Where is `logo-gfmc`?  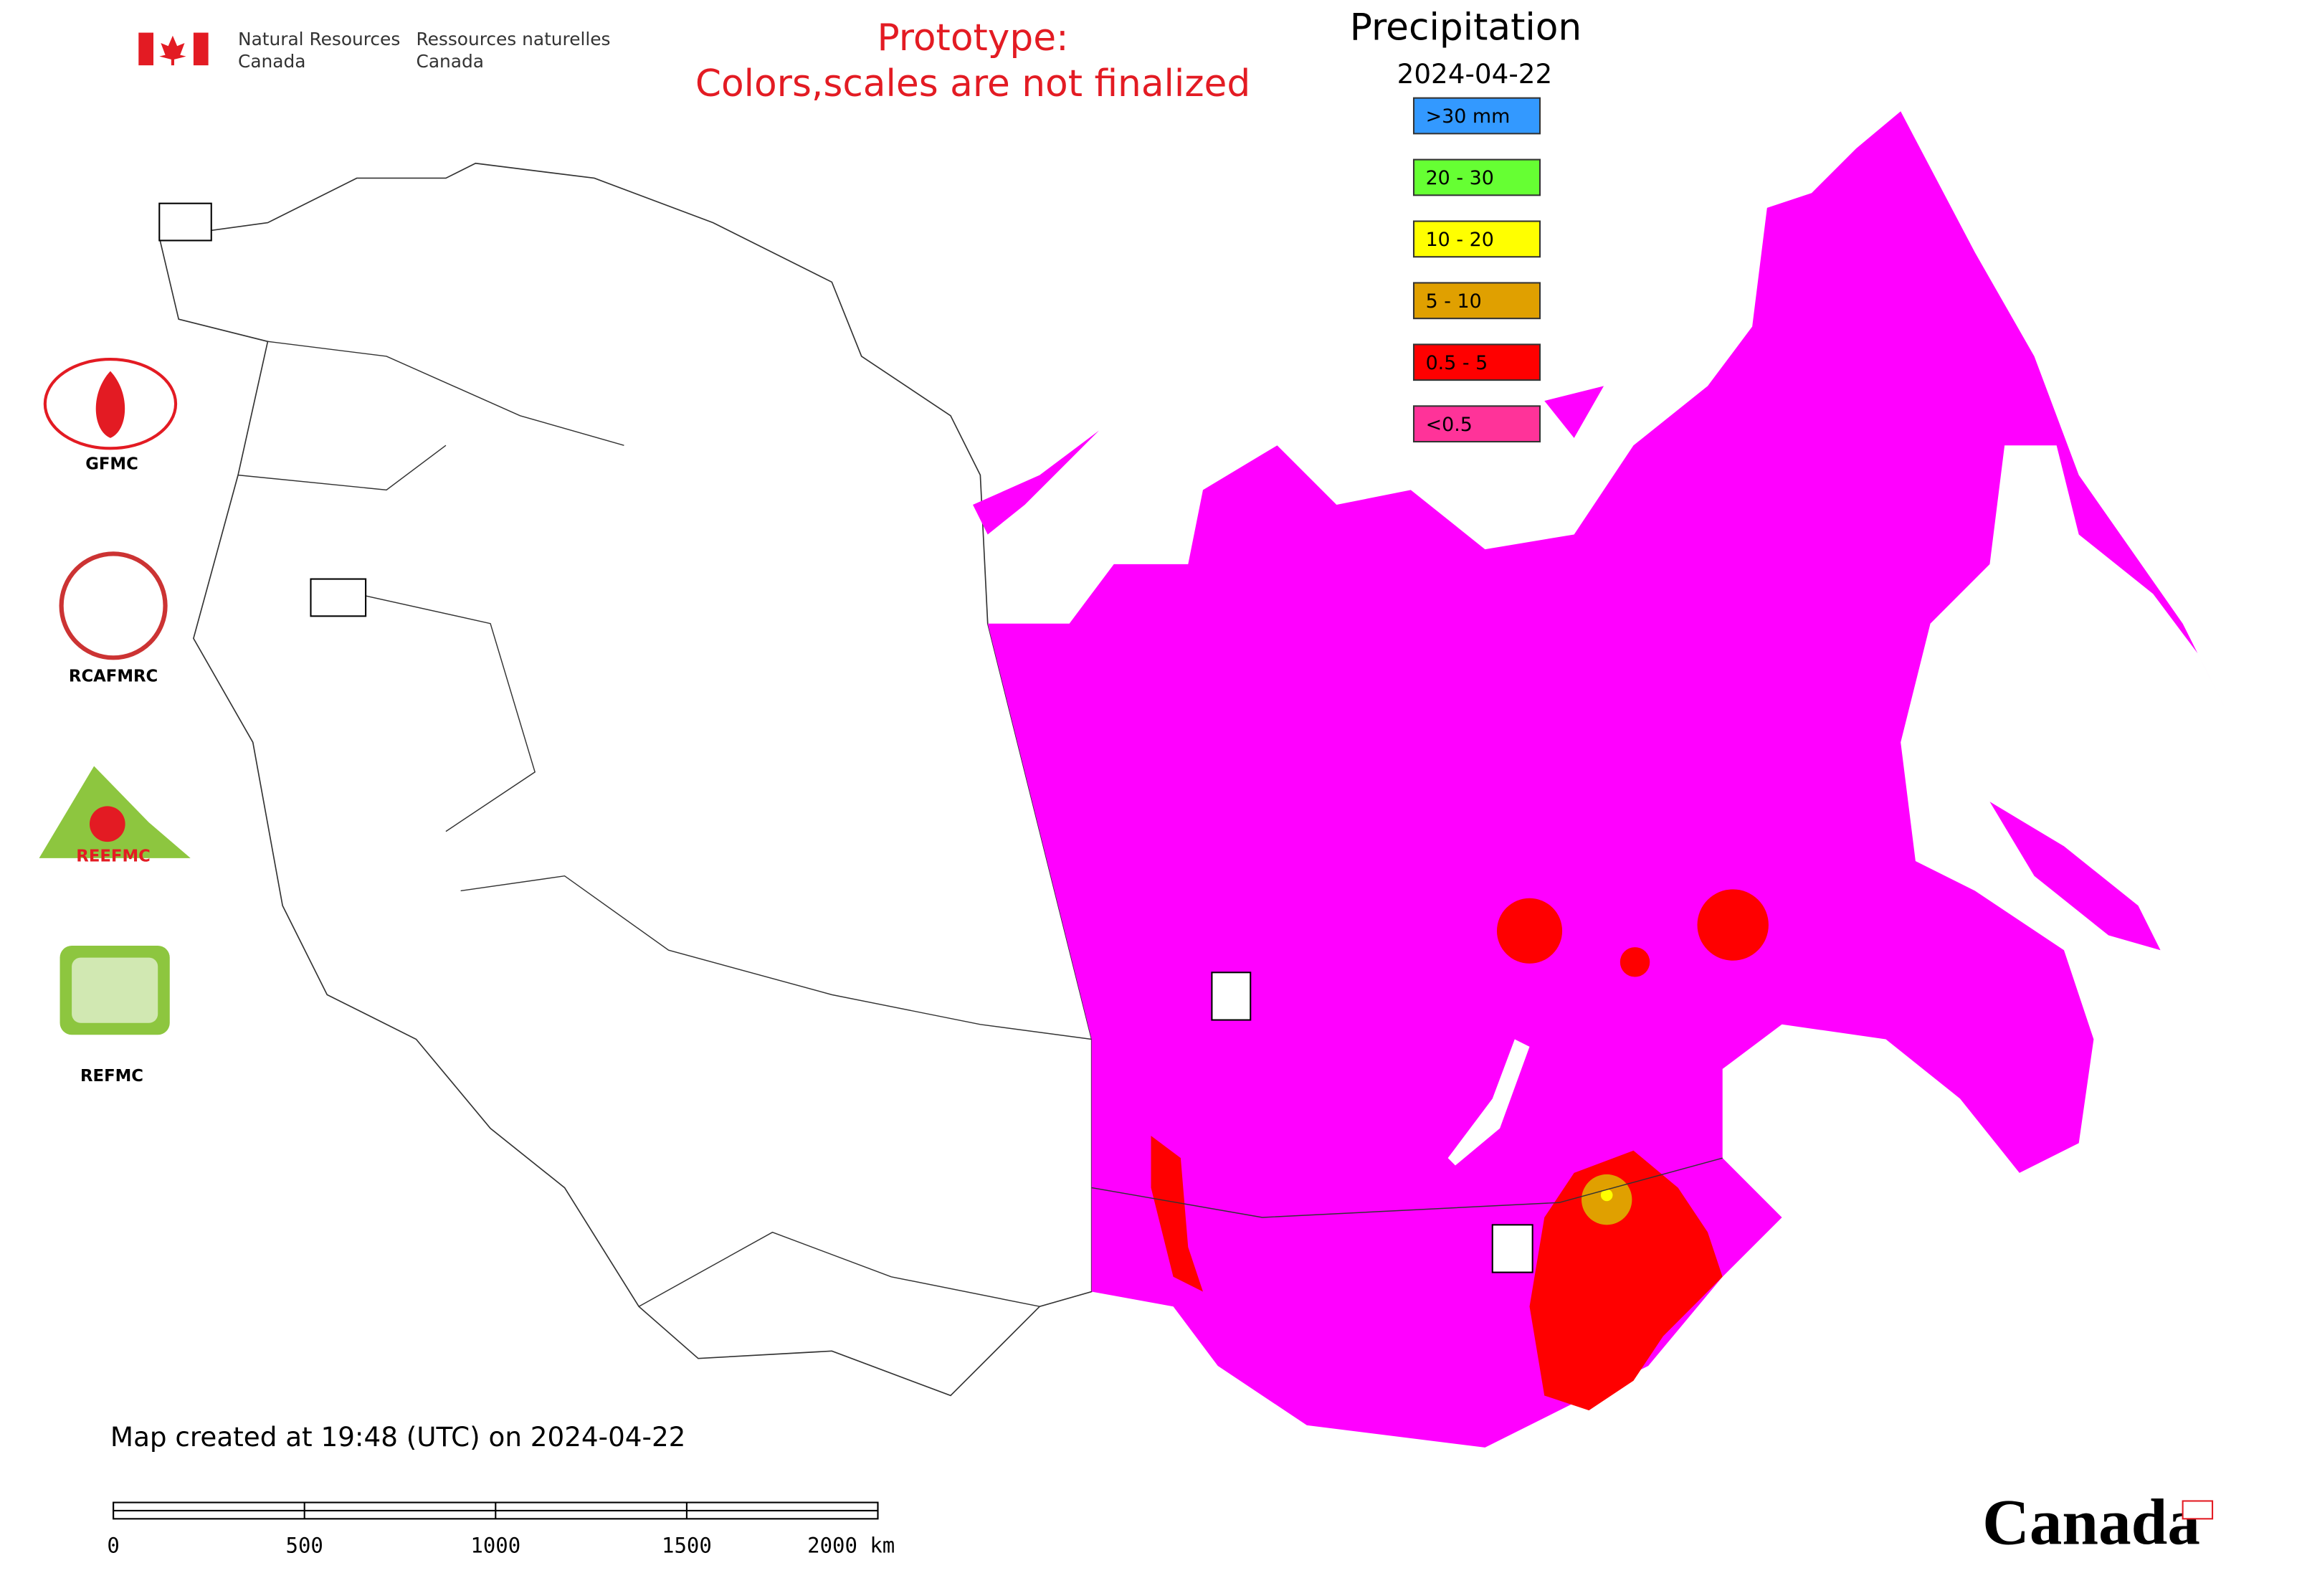
logo-gfmc is located at coordinates (110, 404).